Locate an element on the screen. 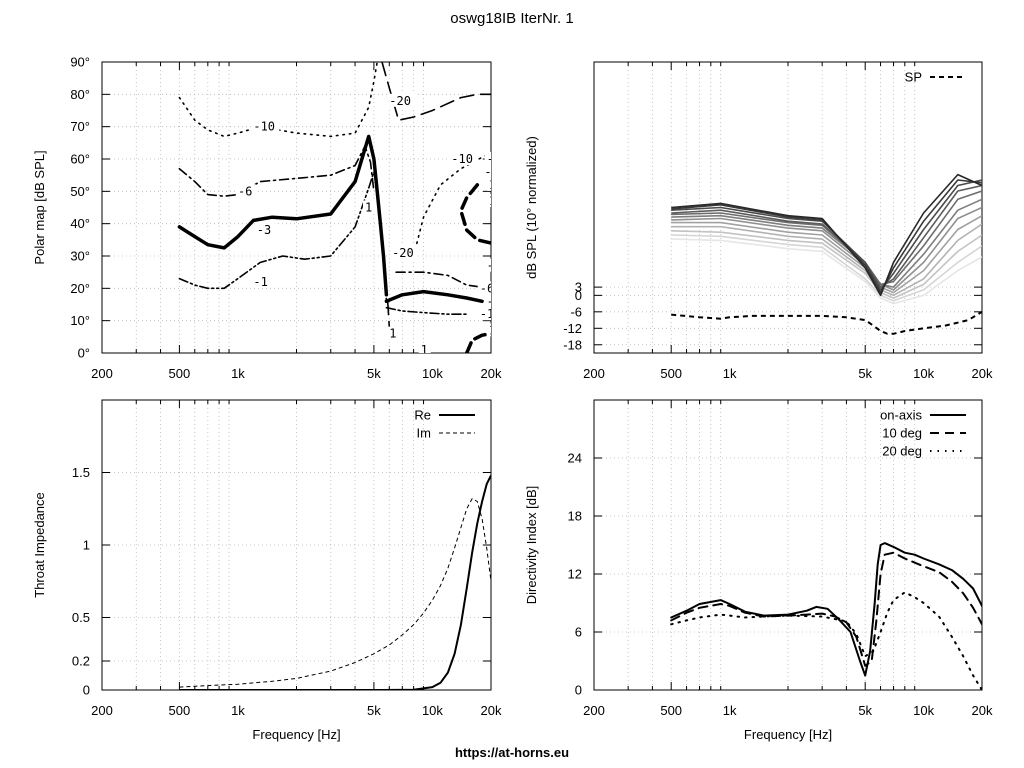  impedance-im-line is located at coordinates (335, 593).